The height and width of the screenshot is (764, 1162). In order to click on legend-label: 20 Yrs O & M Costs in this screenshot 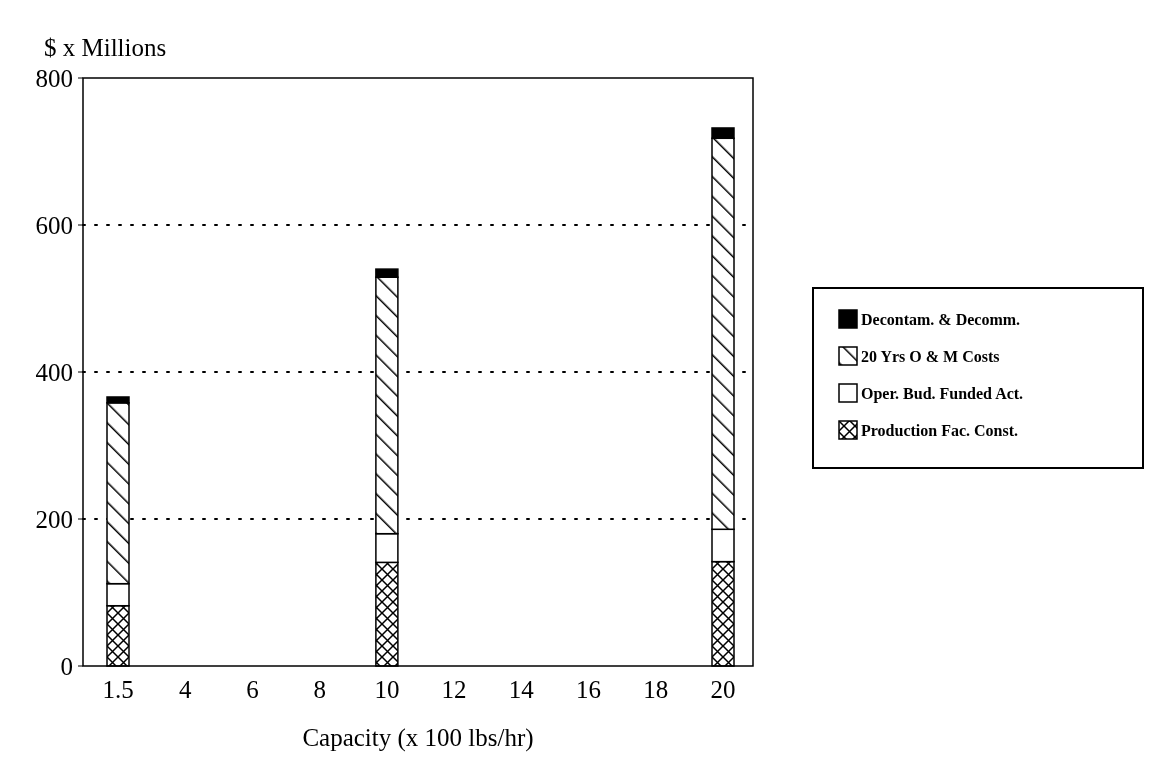, I will do `click(930, 356)`.